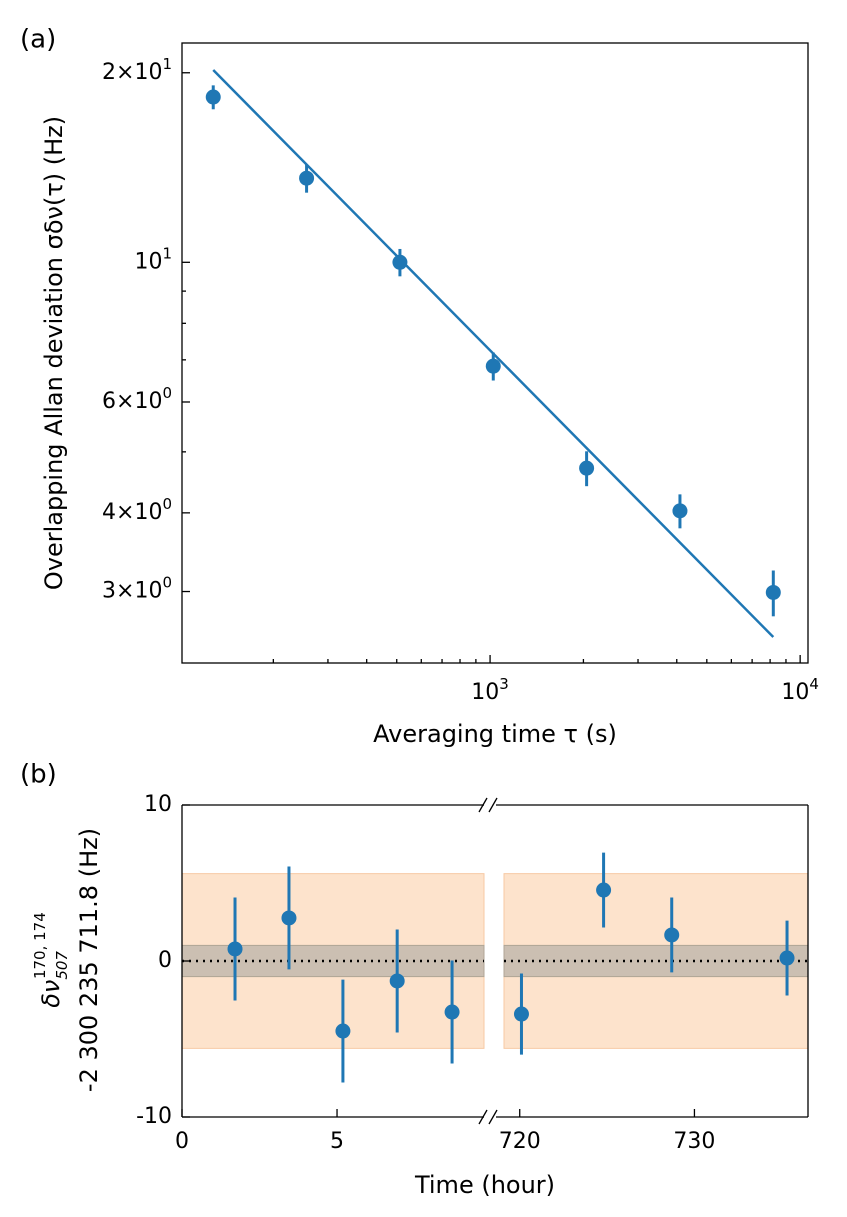 Image resolution: width=847 pixels, height=1217 pixels. I want to click on x-tick-label: 10³, so click(490, 690).